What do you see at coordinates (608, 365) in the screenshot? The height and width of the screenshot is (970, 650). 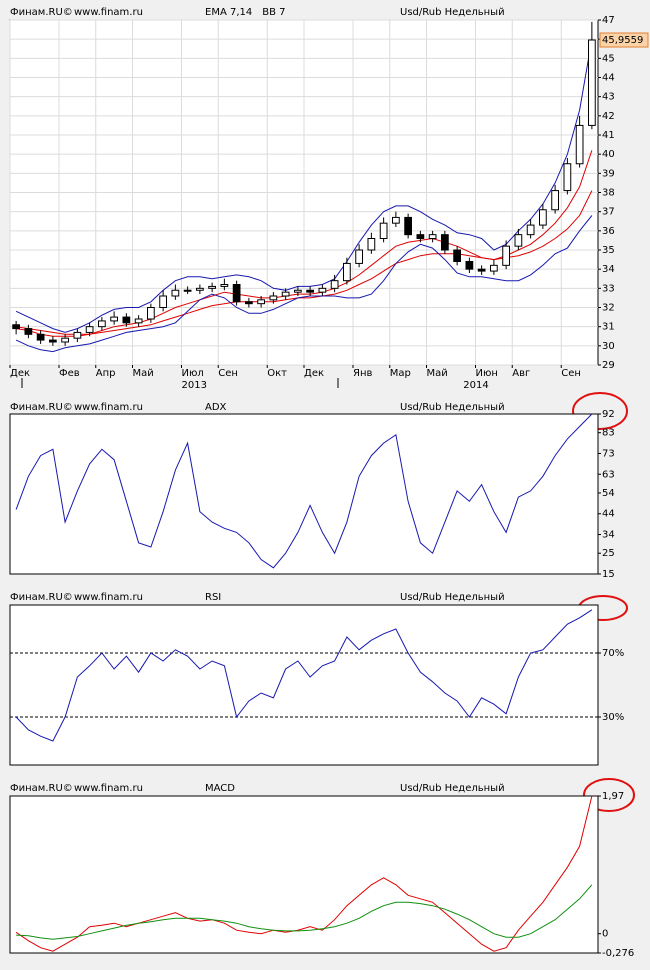 I see `y-tick-label: 29` at bounding box center [608, 365].